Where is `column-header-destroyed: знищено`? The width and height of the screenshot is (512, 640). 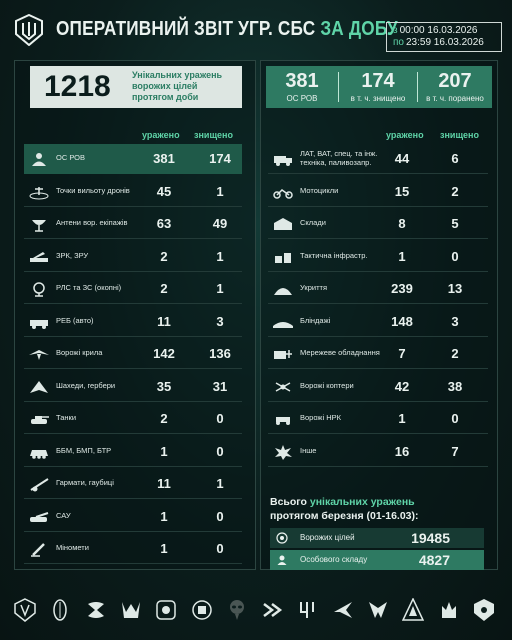 column-header-destroyed: знищено is located at coordinates (459, 135).